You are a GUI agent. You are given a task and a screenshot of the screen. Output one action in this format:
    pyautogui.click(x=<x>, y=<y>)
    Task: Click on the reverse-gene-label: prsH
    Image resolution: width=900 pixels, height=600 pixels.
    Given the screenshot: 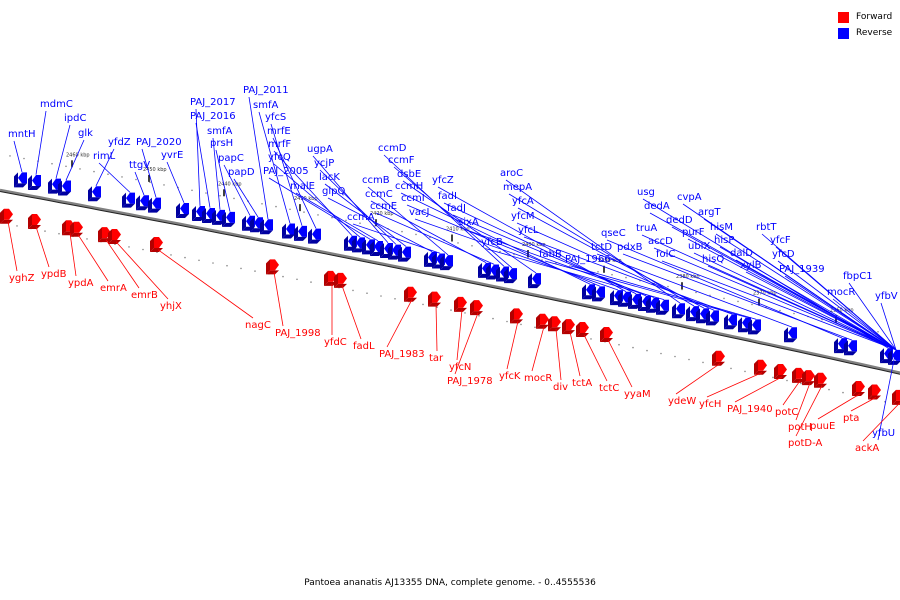 What is the action you would take?
    pyautogui.click(x=221, y=143)
    